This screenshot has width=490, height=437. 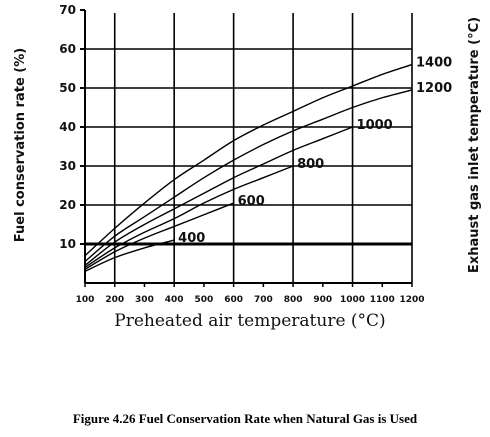 I want to click on y-axis-title: Fuel conservation rate (%), so click(x=20, y=145).